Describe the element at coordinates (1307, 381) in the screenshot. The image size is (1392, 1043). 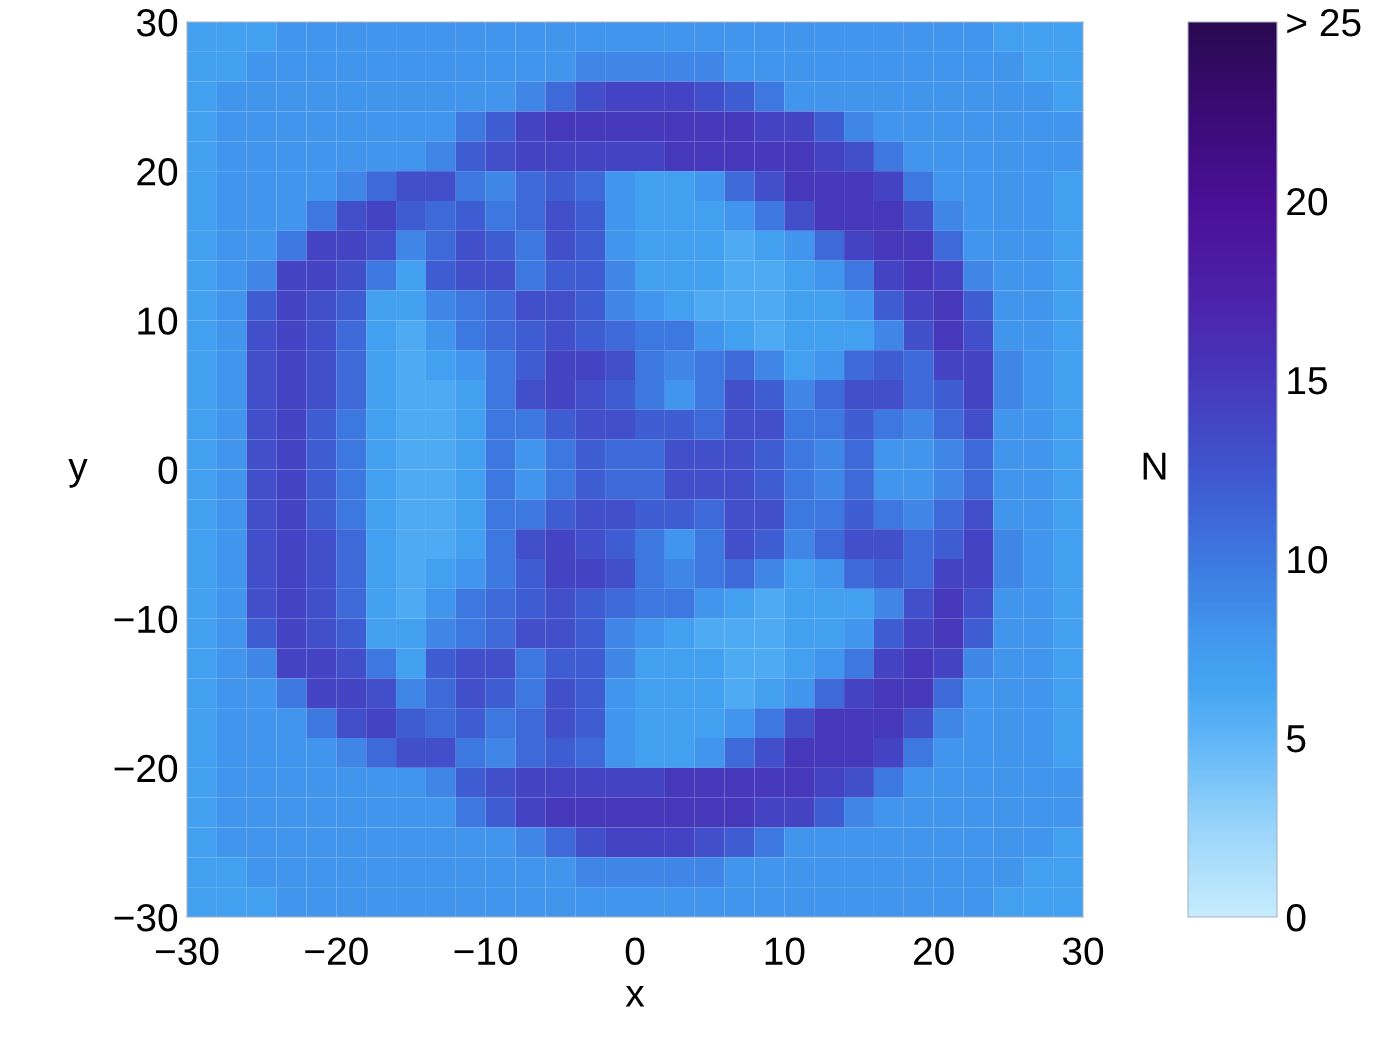
I see `color-bar-label: 15` at that location.